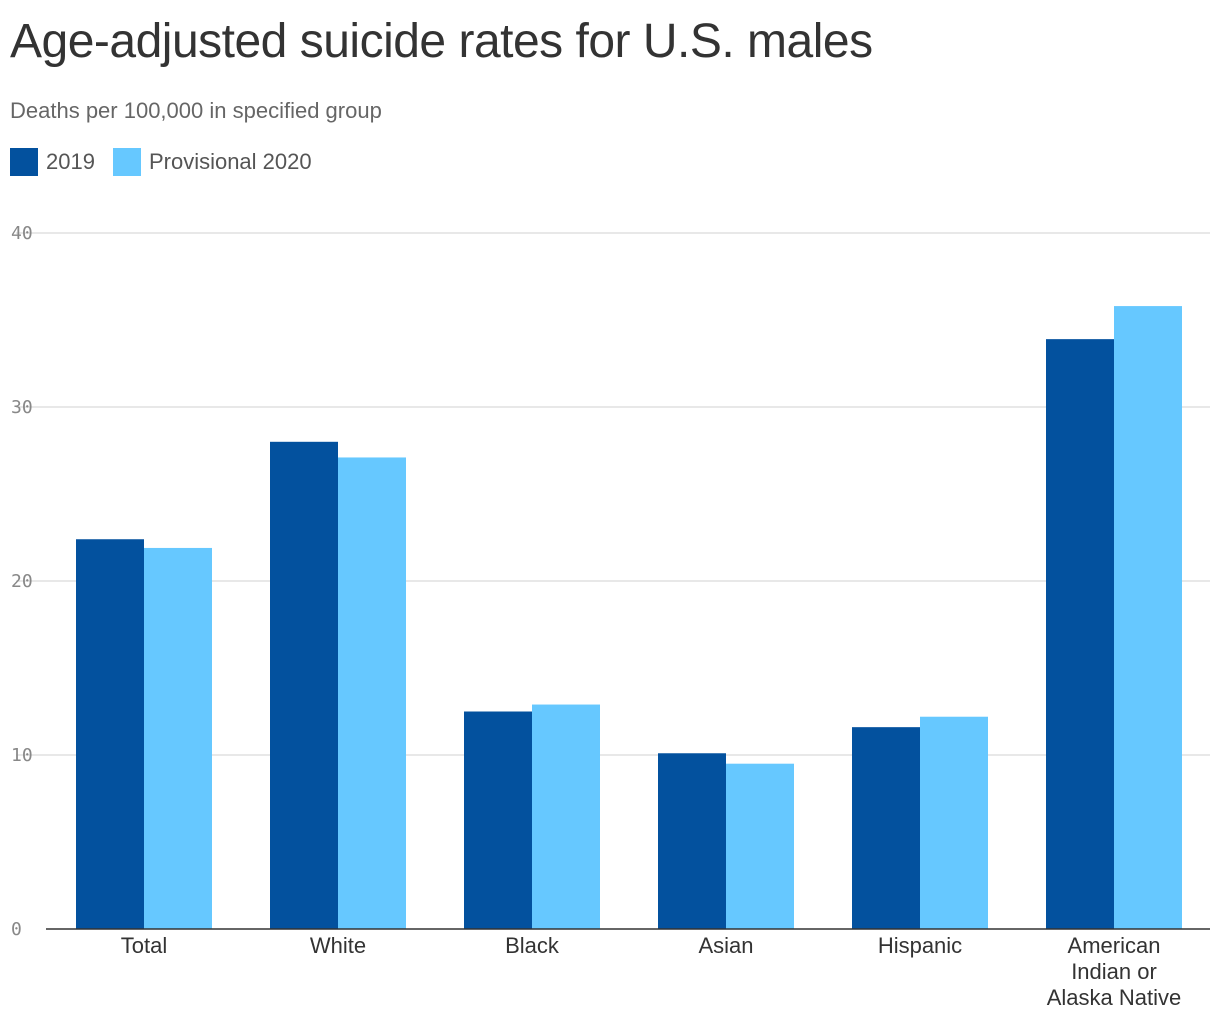  Describe the element at coordinates (24, 162) in the screenshot. I see `legend-swatch-2019` at that location.